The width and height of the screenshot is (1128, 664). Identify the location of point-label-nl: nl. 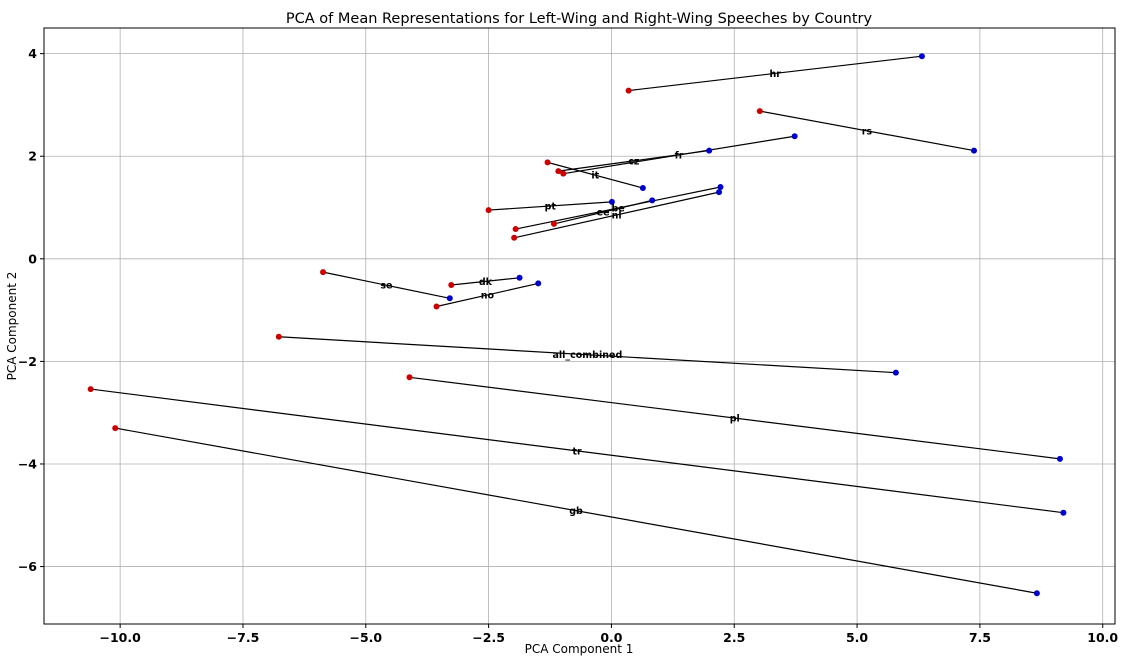
(617, 215).